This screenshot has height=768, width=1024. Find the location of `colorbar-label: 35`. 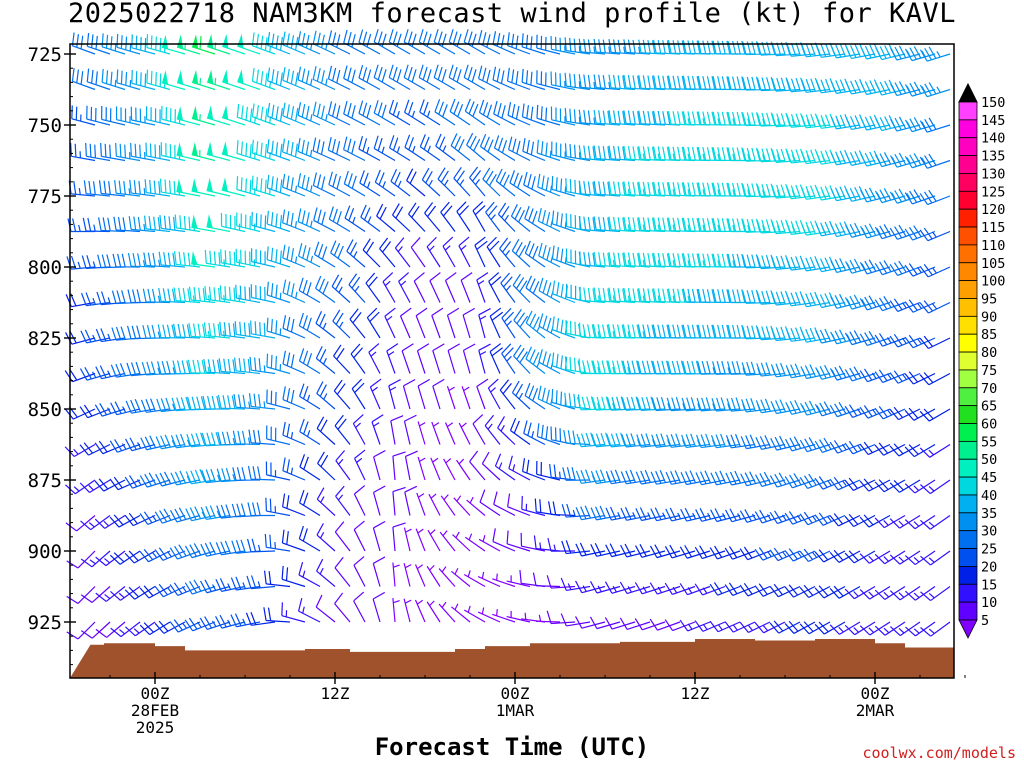

colorbar-label: 35 is located at coordinates (989, 514).